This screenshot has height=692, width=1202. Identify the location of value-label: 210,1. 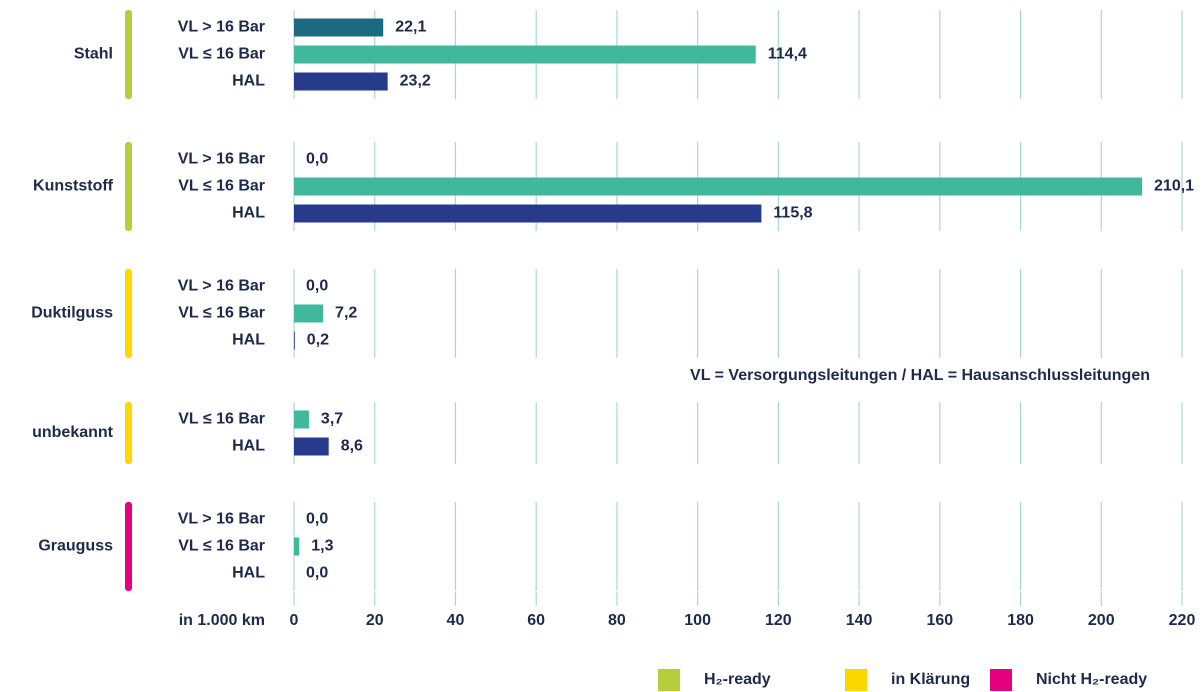
(1174, 186).